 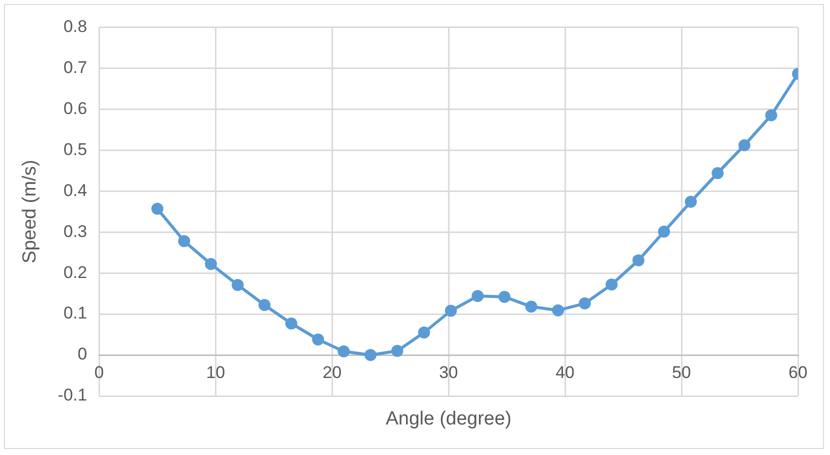 I want to click on y-axis-title: Speed (m/s), so click(x=30, y=212).